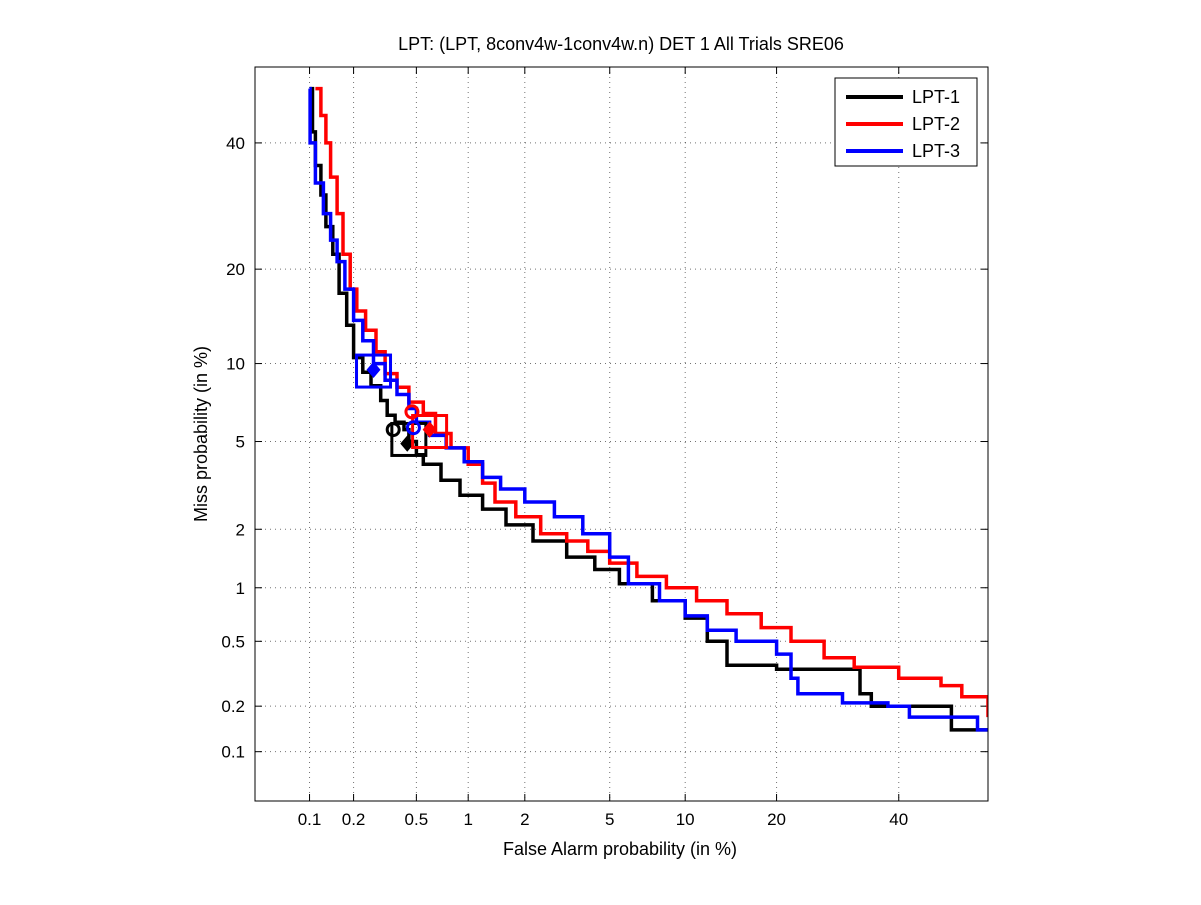 The width and height of the screenshot is (1201, 905). I want to click on x-axis-label: False Alarm probability (in %), so click(620, 849).